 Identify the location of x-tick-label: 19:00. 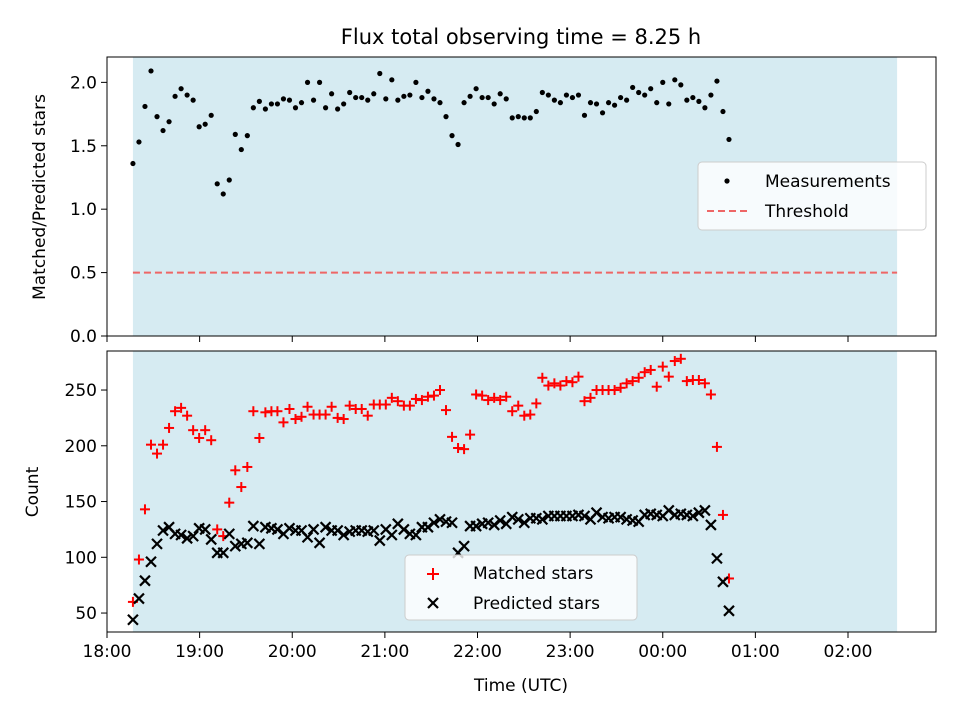
(199, 652).